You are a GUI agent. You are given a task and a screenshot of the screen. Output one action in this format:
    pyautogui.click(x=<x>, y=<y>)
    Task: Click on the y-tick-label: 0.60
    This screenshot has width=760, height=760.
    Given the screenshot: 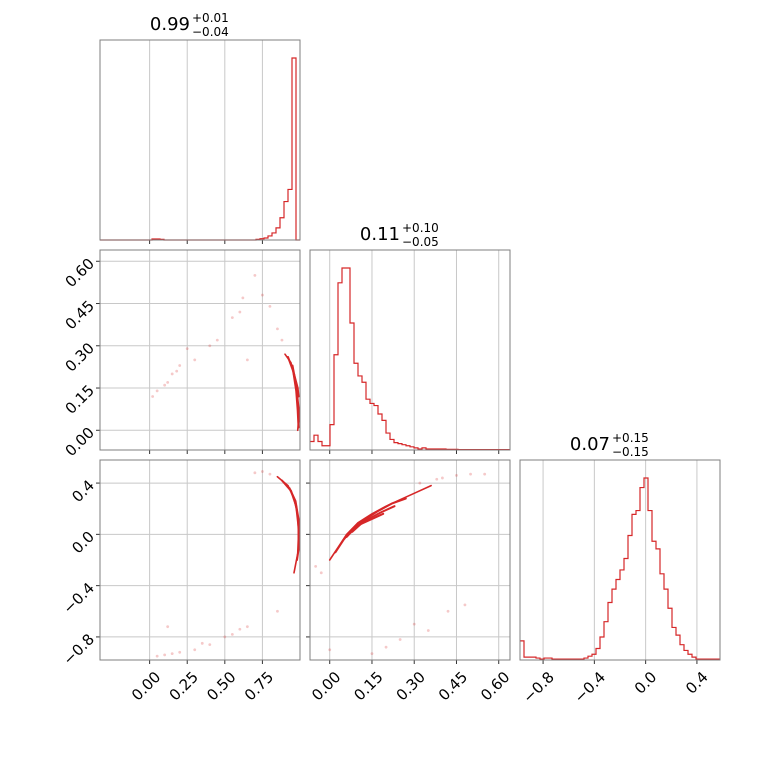 What is the action you would take?
    pyautogui.click(x=80, y=273)
    